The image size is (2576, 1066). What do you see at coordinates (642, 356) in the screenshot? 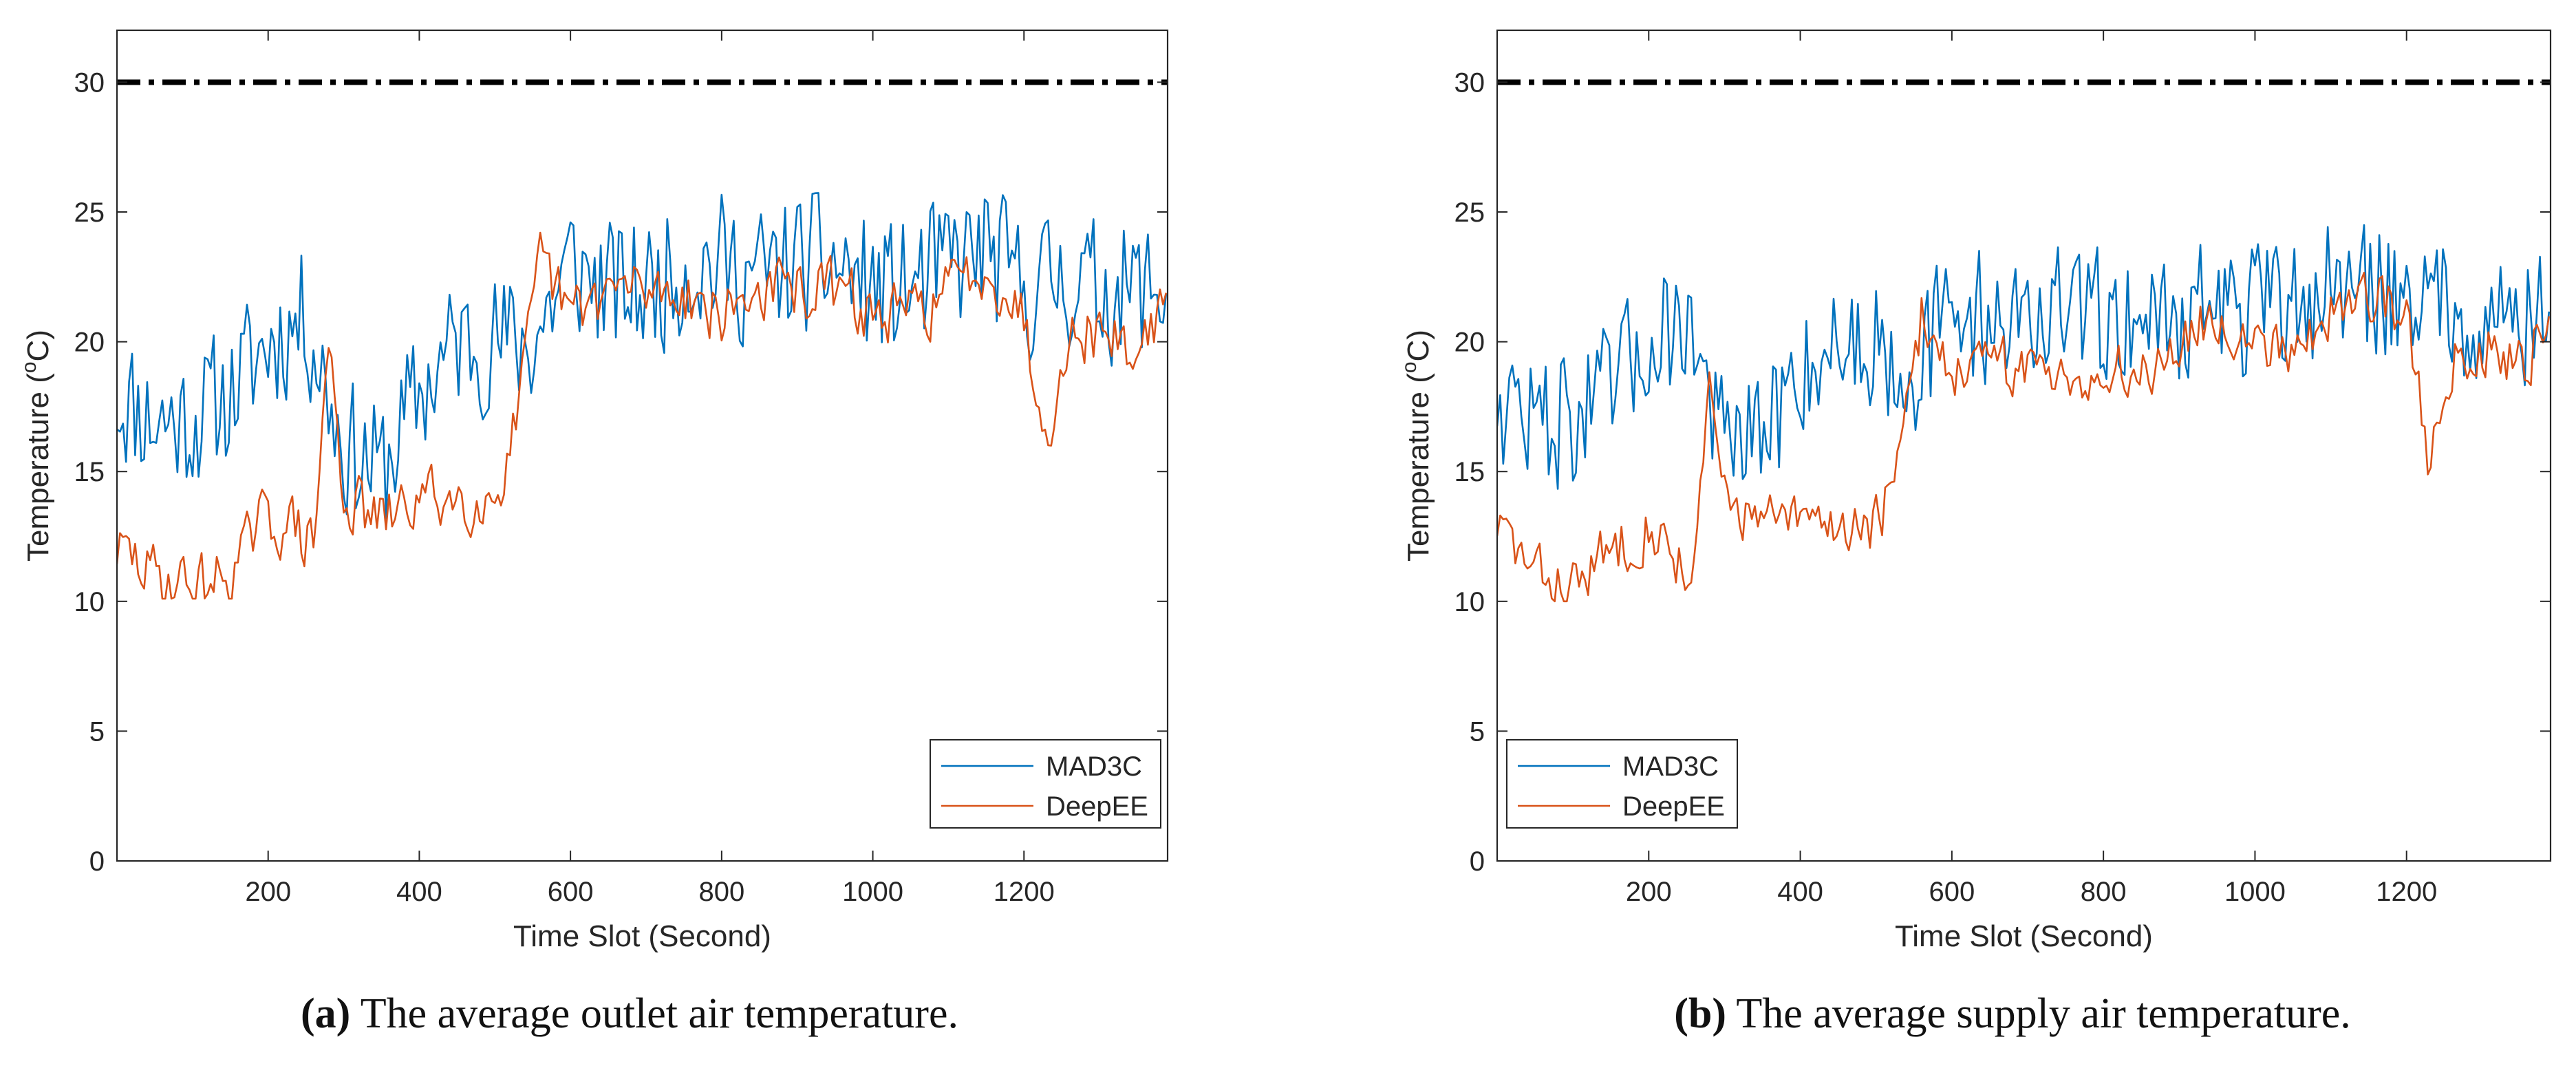
I see `series-line-mad3c` at bounding box center [642, 356].